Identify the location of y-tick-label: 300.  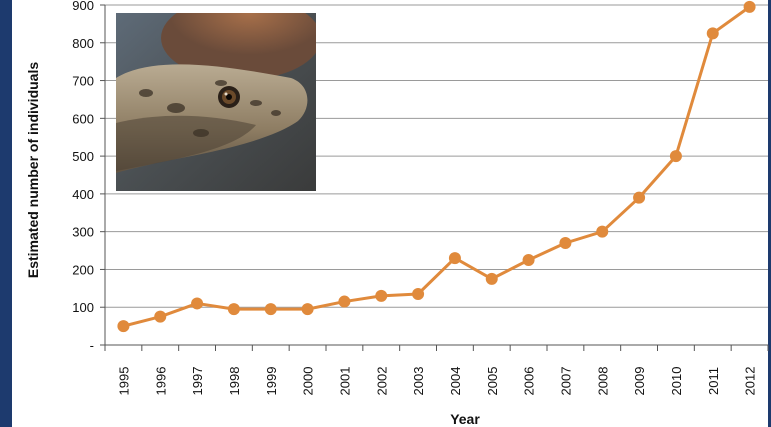
(83, 232).